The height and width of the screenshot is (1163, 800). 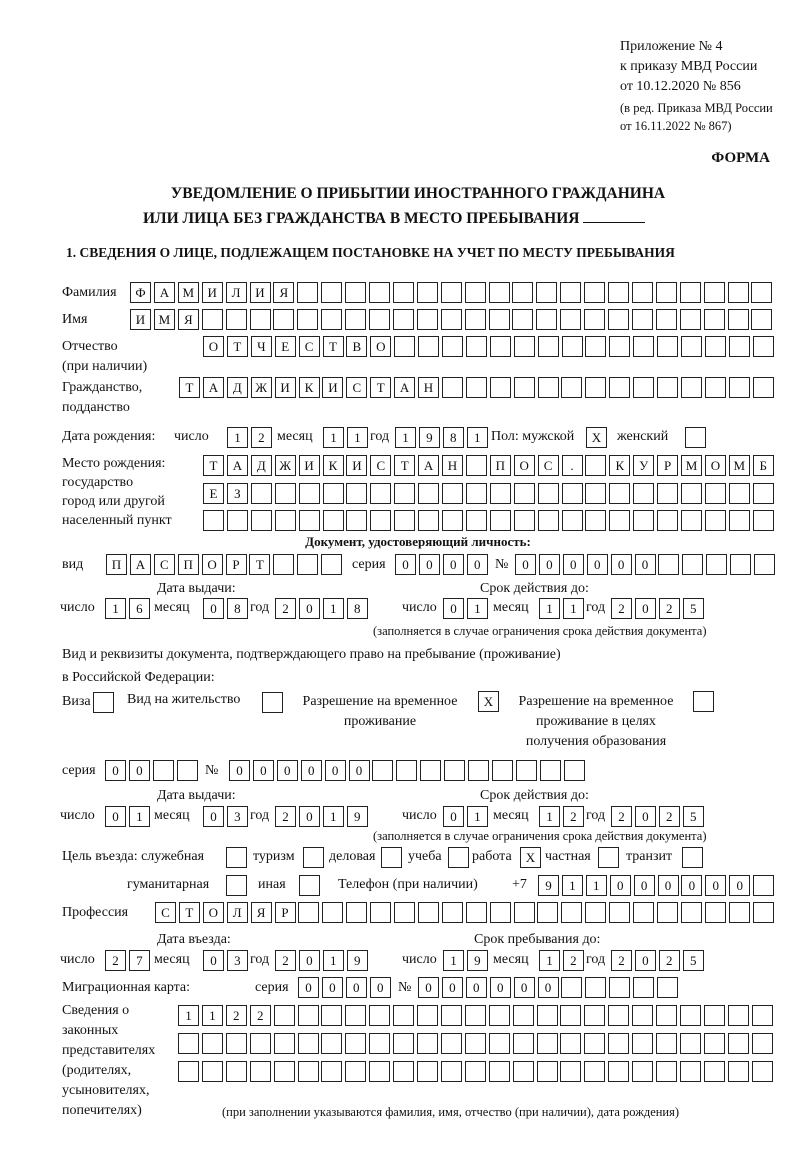 I want to click on char-cell: 3, so click(x=237, y=816).